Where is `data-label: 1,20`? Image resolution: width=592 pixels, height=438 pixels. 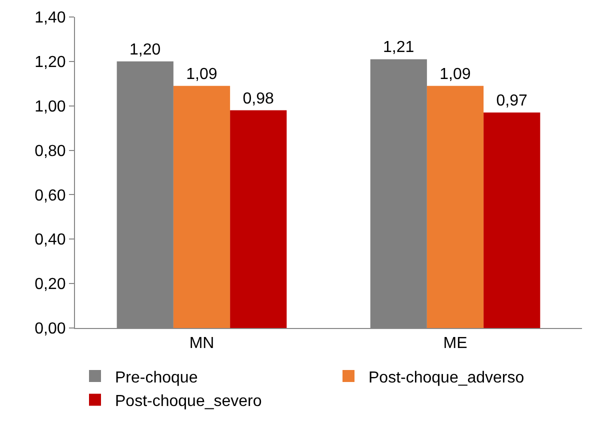 data-label: 1,20 is located at coordinates (145, 49).